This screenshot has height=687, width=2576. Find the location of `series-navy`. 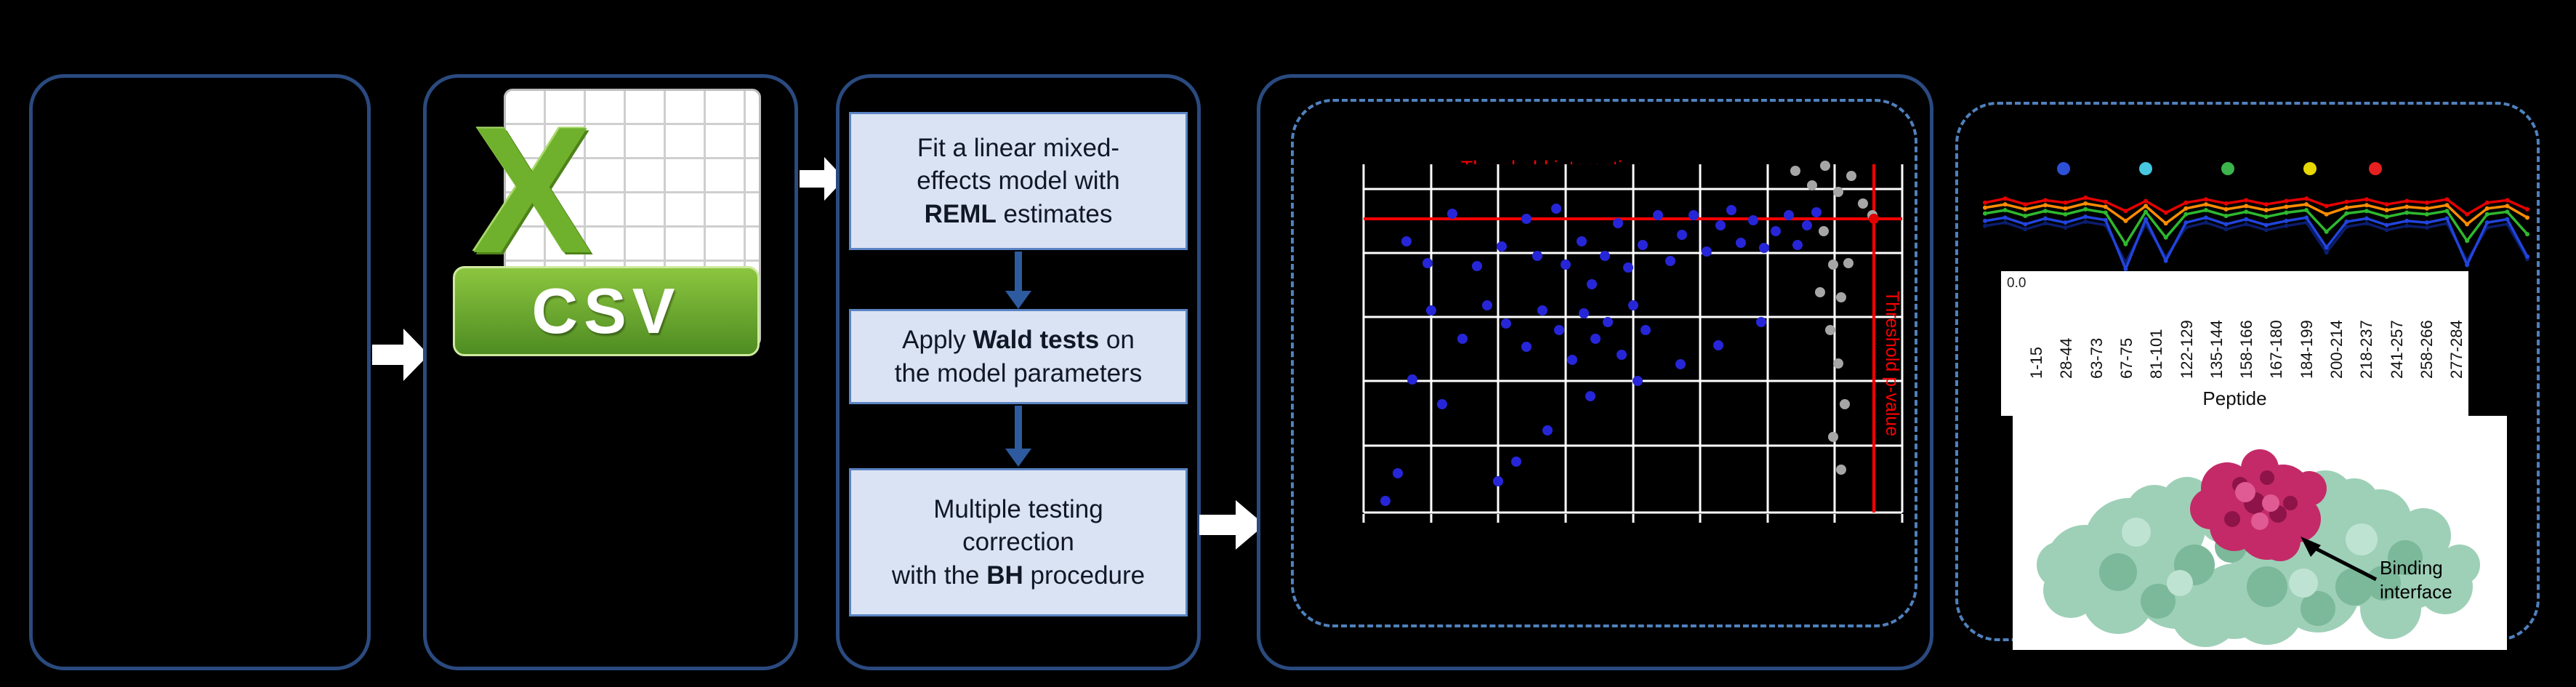

series-navy is located at coordinates (2256, 242).